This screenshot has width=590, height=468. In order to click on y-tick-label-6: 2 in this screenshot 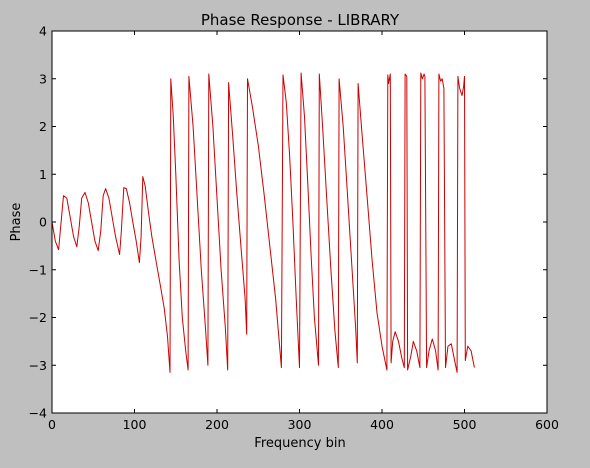, I will do `click(43, 126)`.